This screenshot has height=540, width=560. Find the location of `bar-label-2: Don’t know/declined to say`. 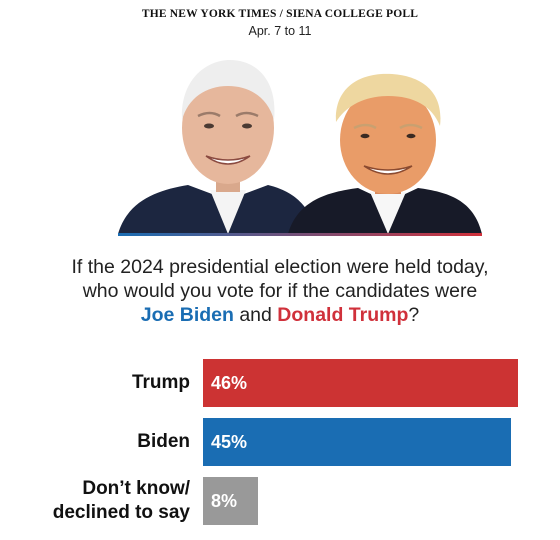

bar-label-2: Don’t know/declined to say is located at coordinates (121, 501).